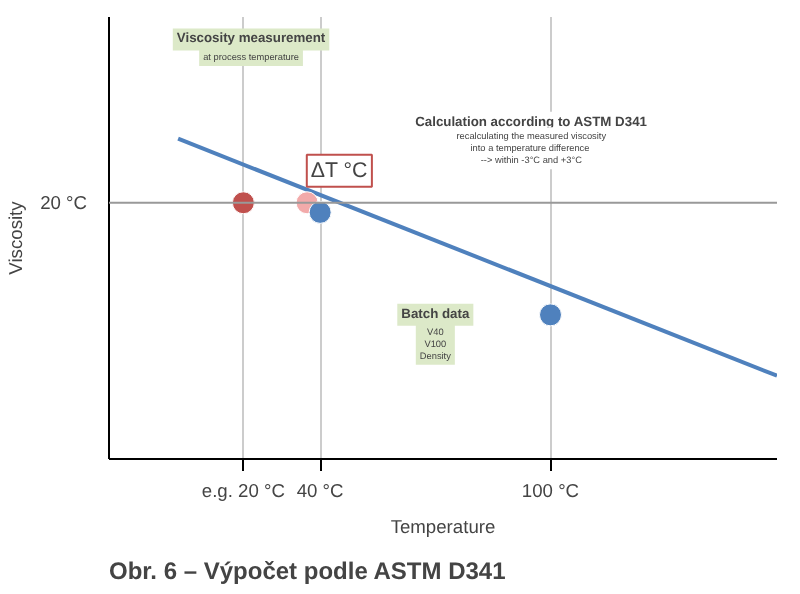  Describe the element at coordinates (16, 237) in the screenshot. I see `y-axis-title: Viscosity` at that location.